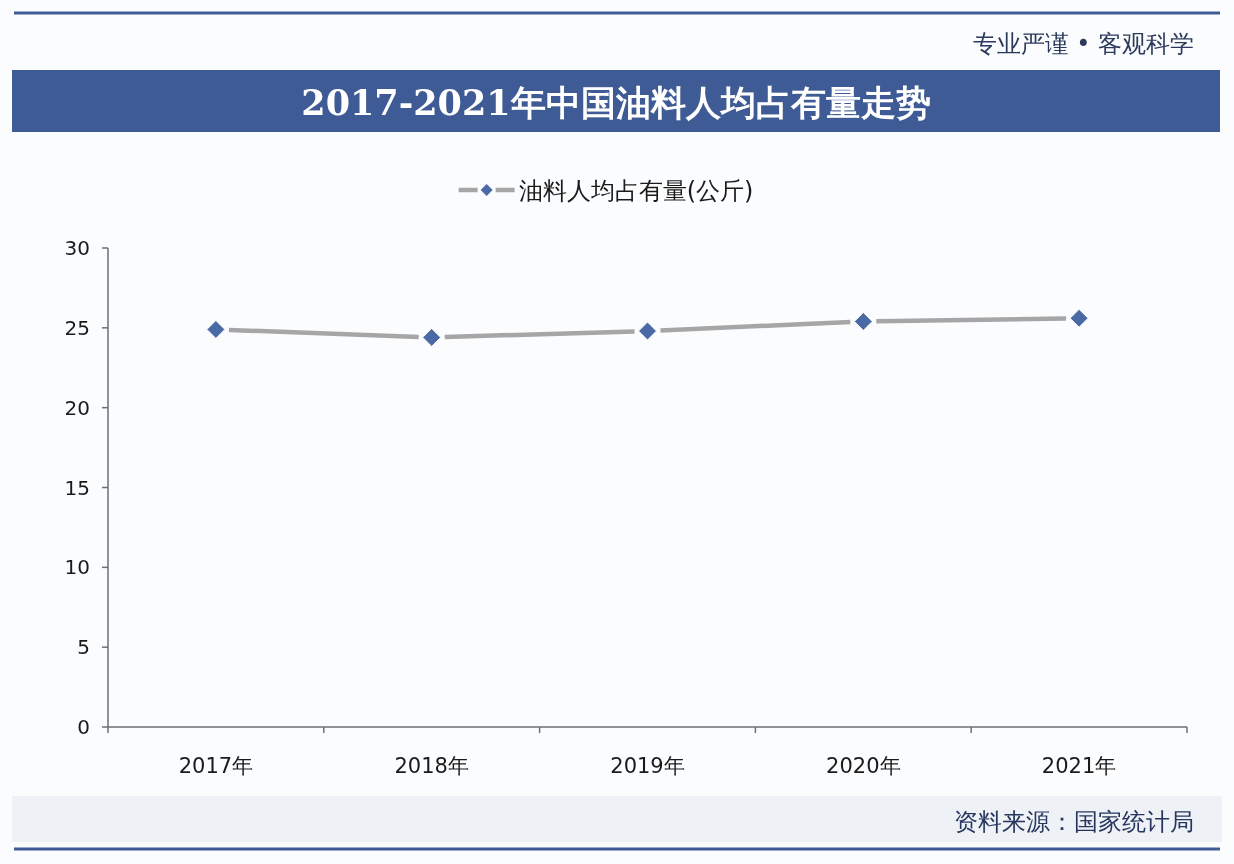  What do you see at coordinates (77, 248) in the screenshot?
I see `y-tick-label: 30` at bounding box center [77, 248].